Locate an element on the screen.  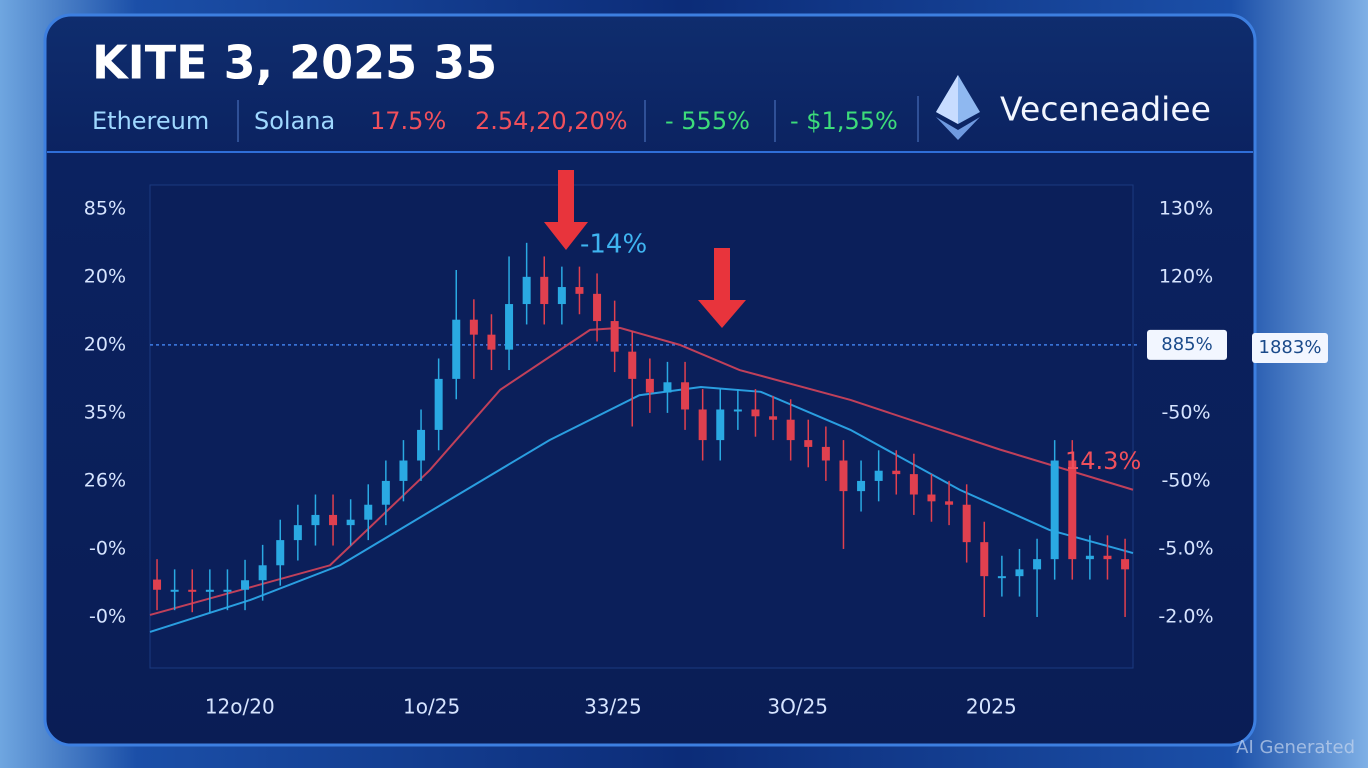
header-item: - 555% is located at coordinates (707, 121).